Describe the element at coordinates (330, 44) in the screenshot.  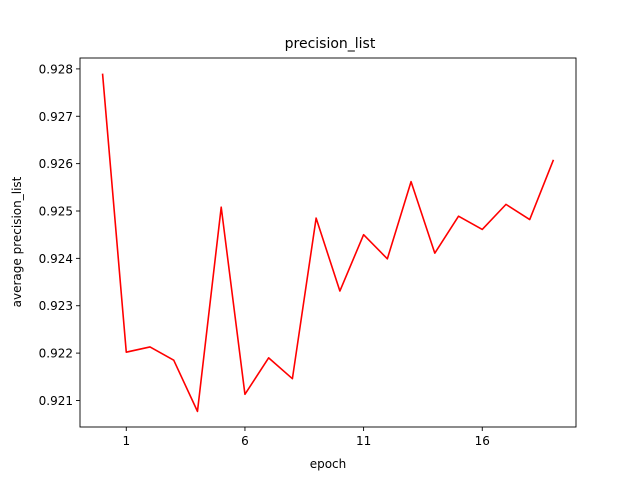
I see `chart-title: precision_list` at that location.